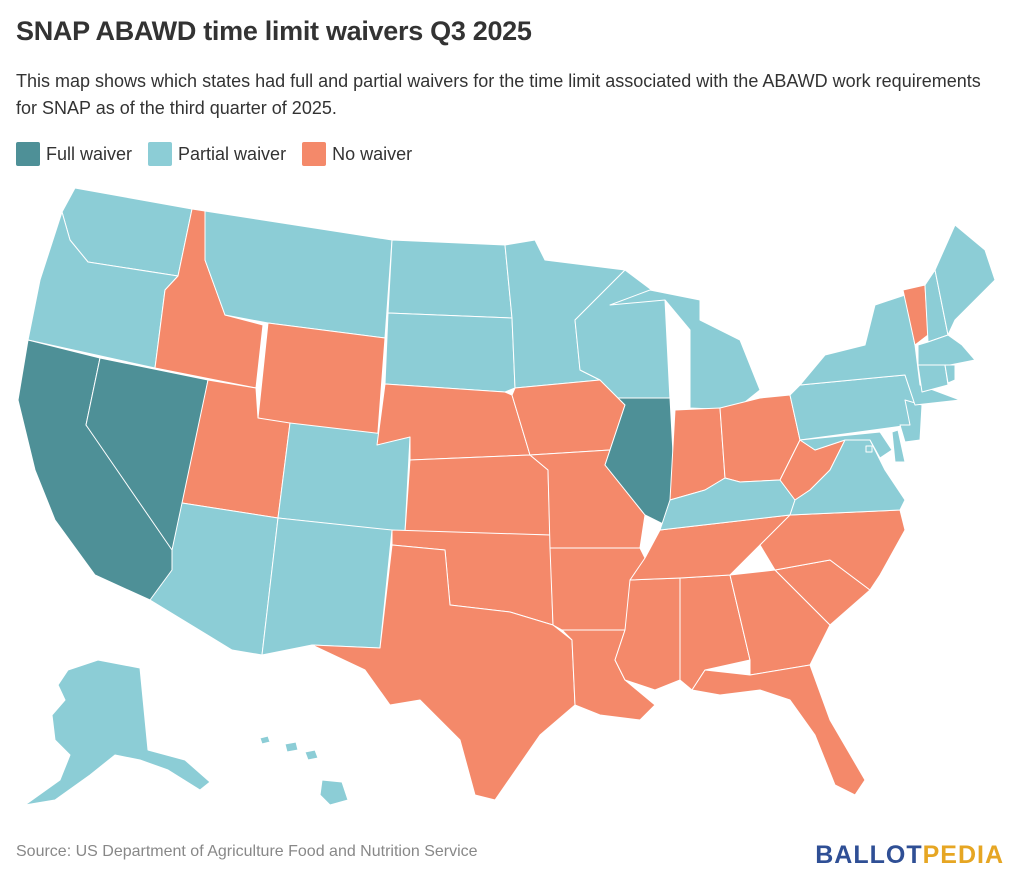 The image size is (1024, 889). I want to click on state-RI, so click(950, 374).